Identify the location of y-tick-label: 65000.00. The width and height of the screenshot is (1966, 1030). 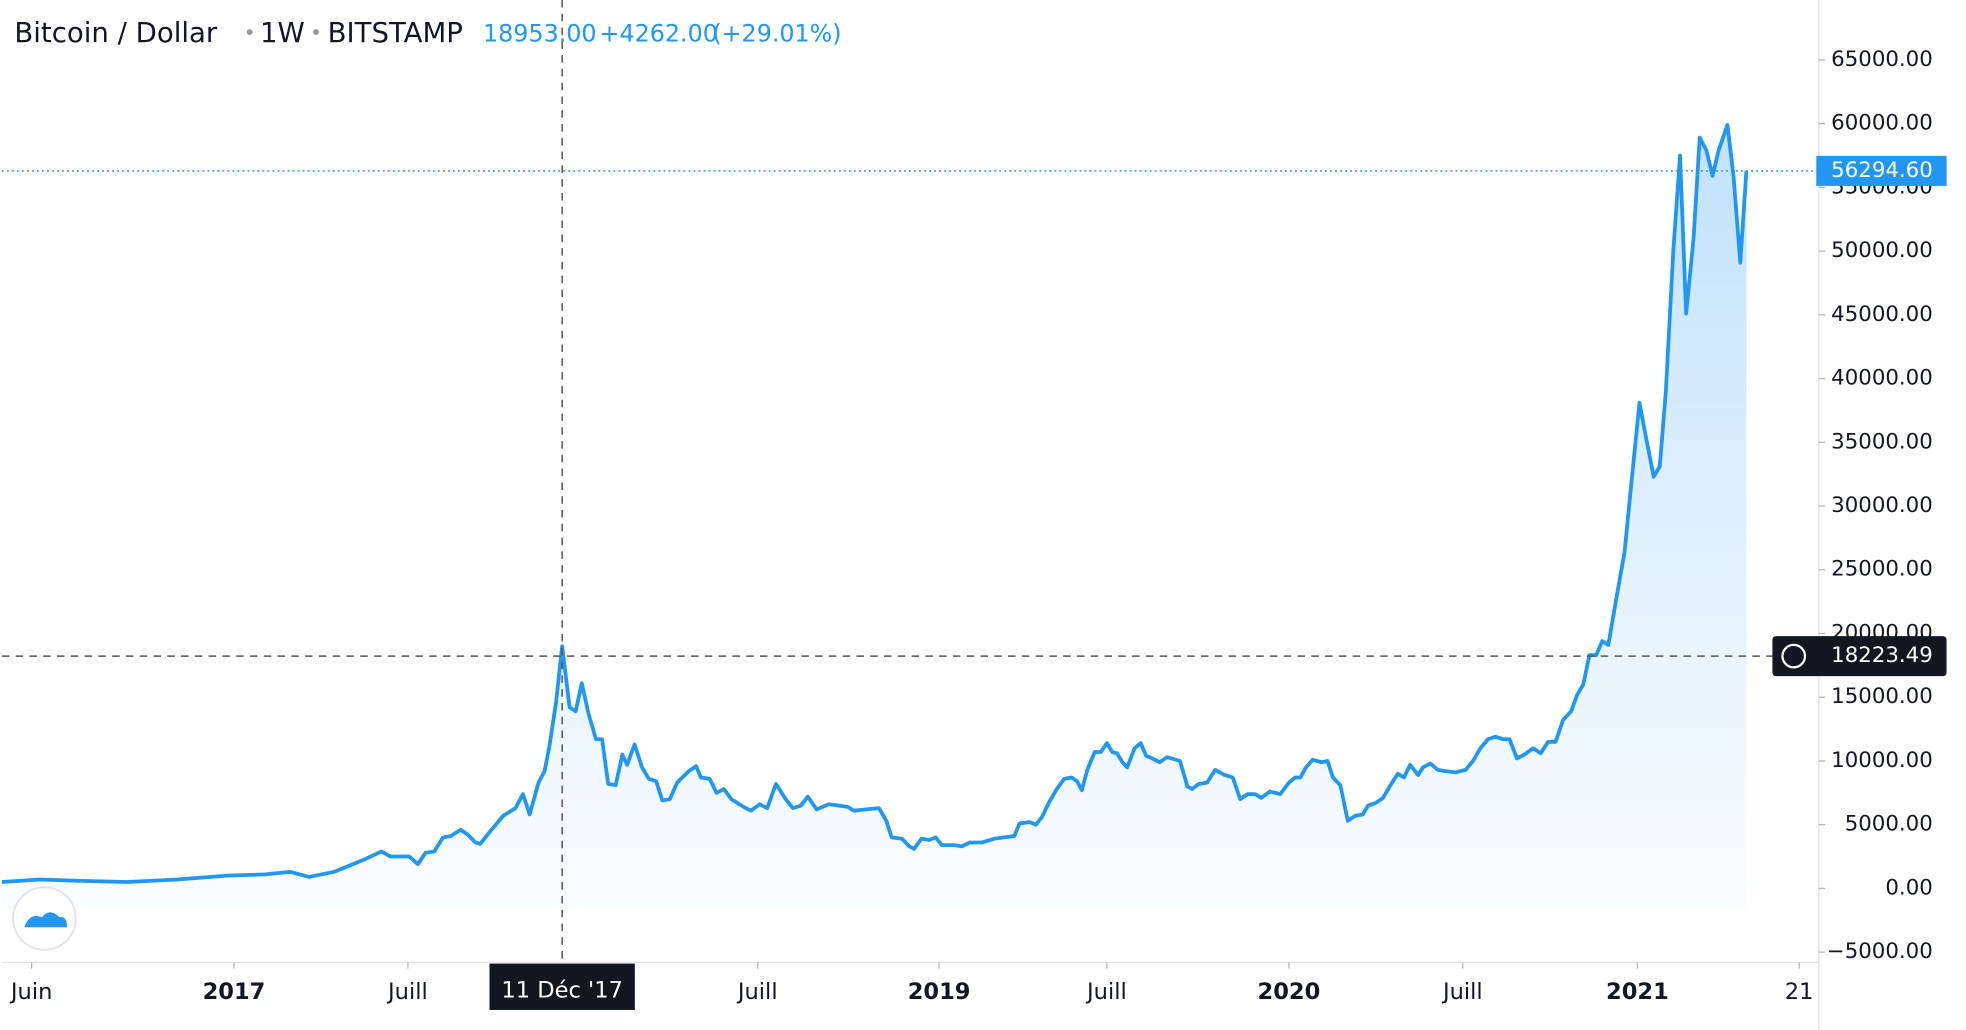
(1882, 59).